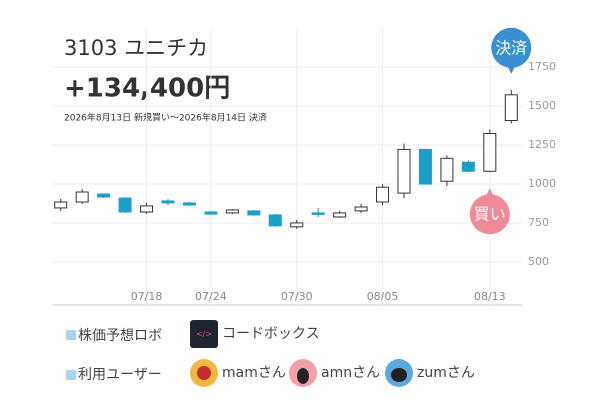 Image resolution: width=600 pixels, height=404 pixels. I want to click on user-name: mamさん, so click(254, 373).